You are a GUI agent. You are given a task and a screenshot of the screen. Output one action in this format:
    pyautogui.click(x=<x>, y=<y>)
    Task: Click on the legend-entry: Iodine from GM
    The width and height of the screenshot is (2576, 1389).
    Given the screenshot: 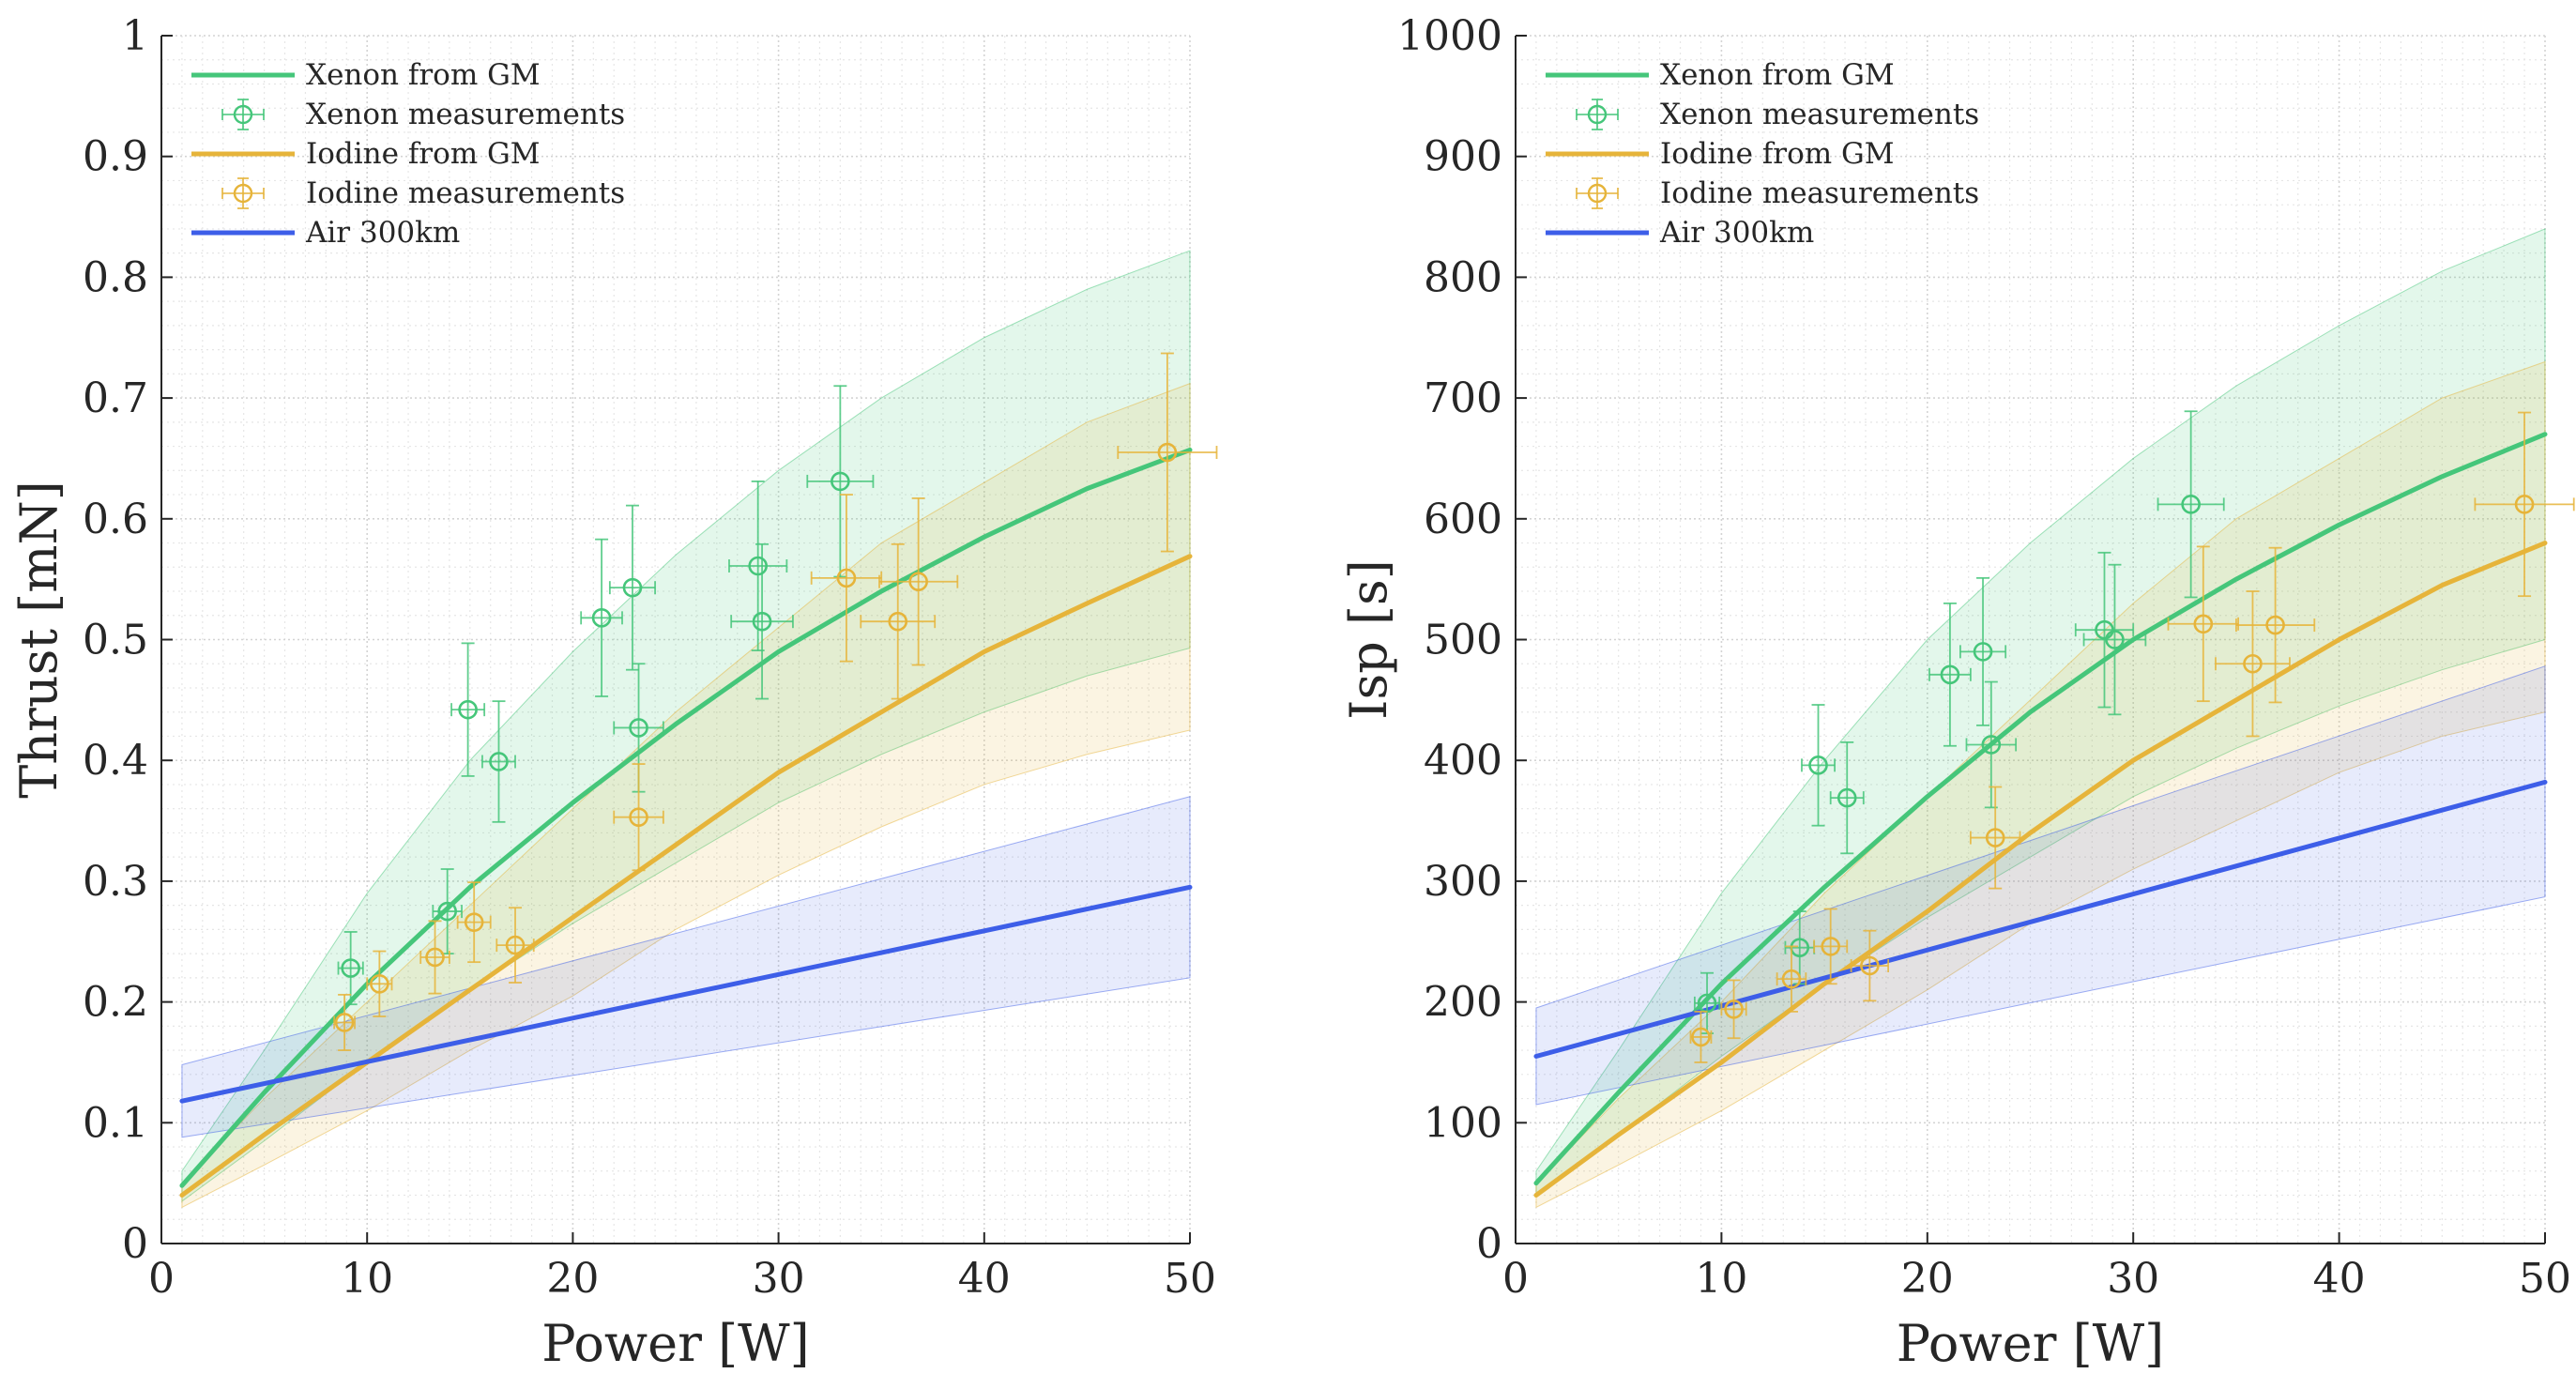 What is the action you would take?
    pyautogui.click(x=1720, y=154)
    